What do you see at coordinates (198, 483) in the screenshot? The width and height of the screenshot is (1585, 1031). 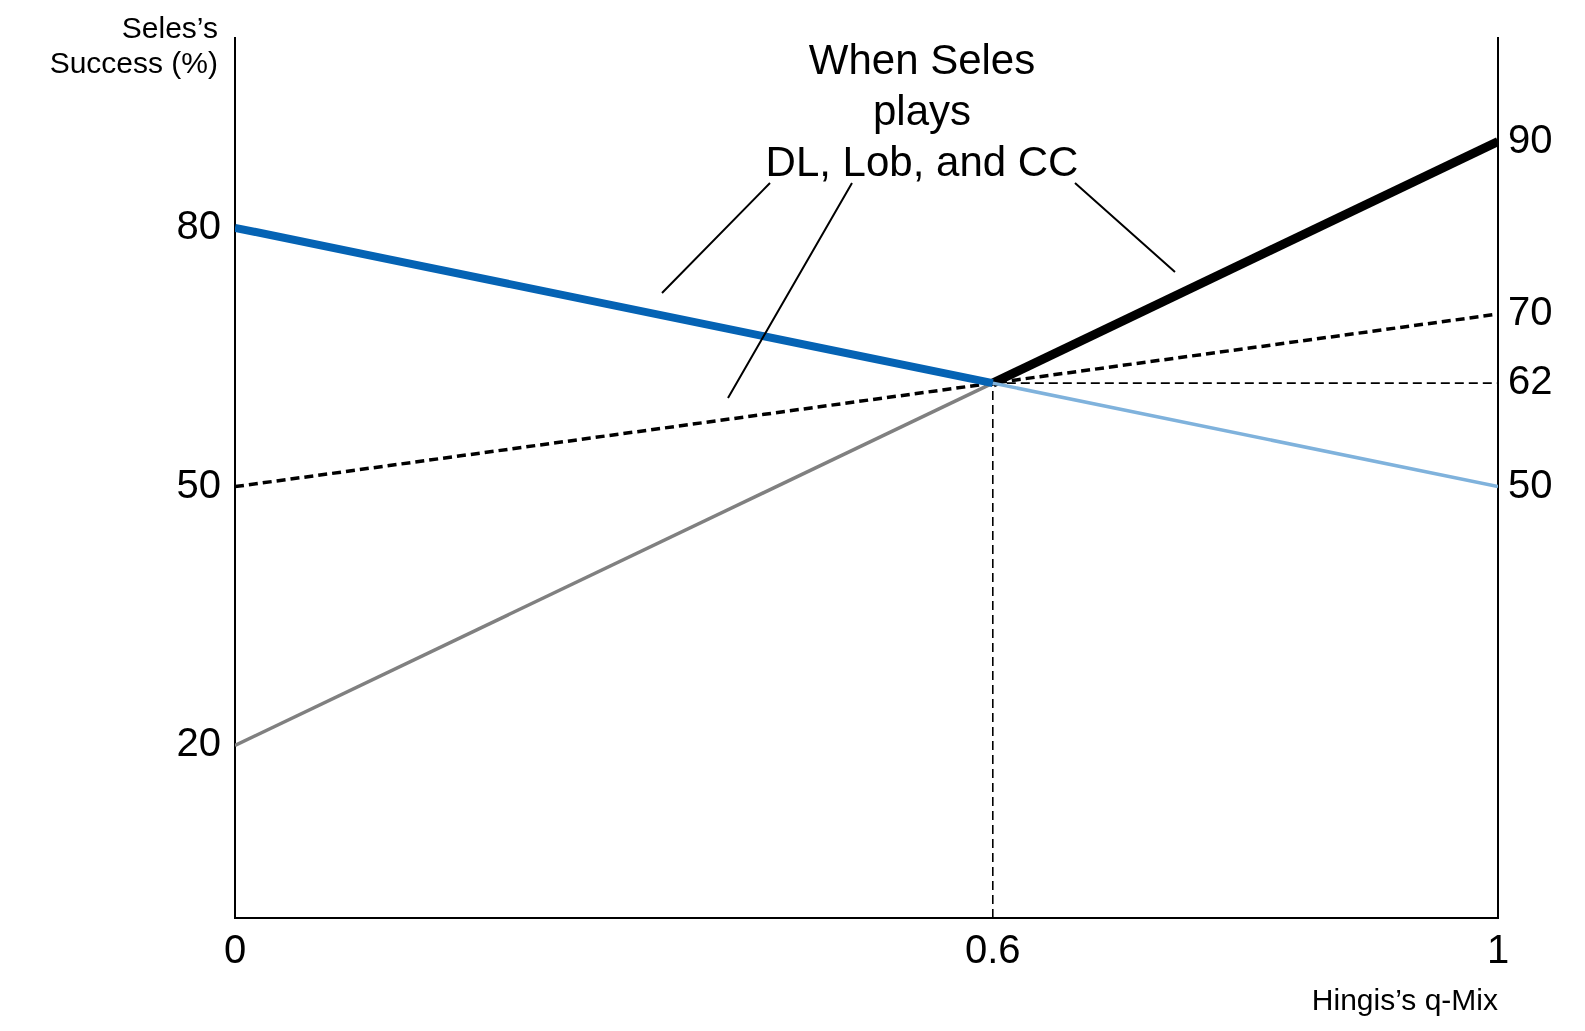 I see `y-tick-label: 50` at bounding box center [198, 483].